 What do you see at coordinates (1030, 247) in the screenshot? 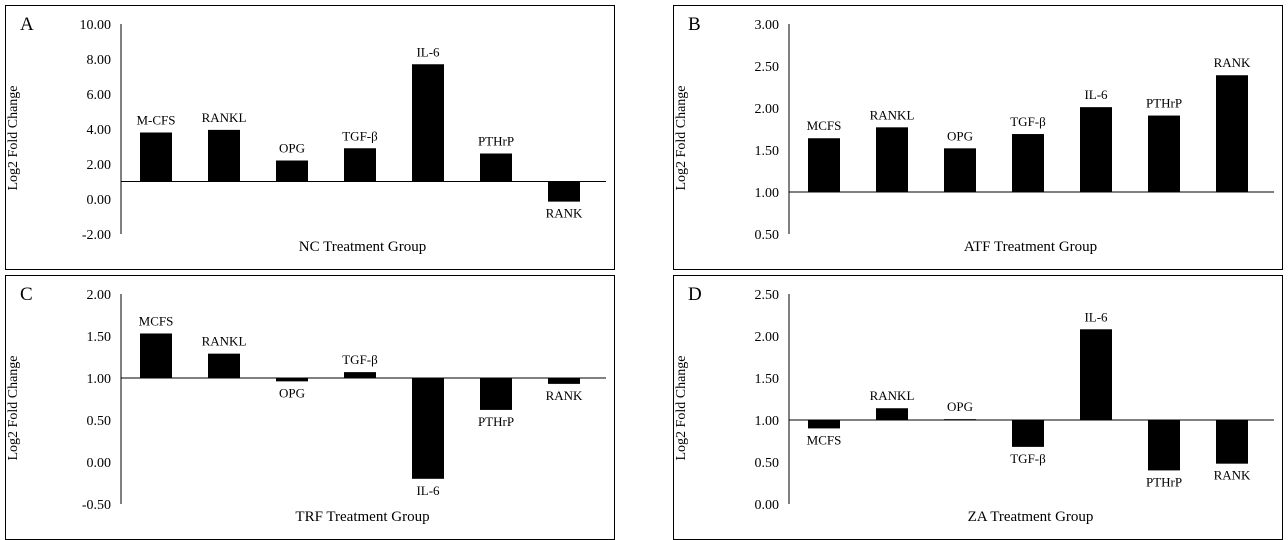
I see `x-axis-label: ATF Treatment Group` at bounding box center [1030, 247].